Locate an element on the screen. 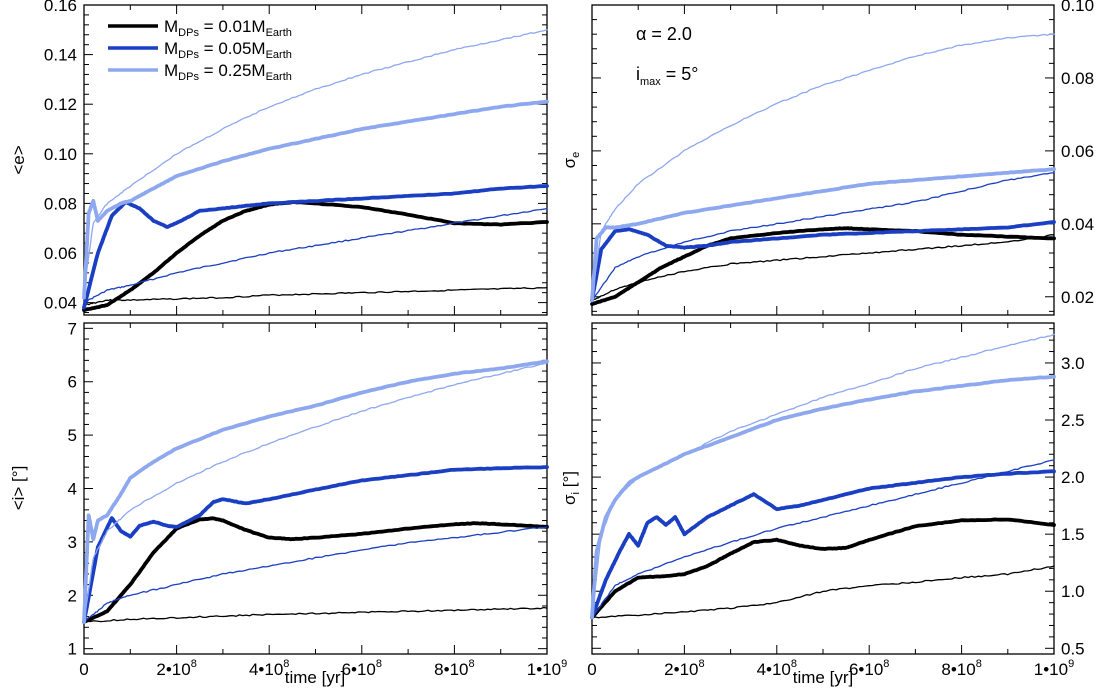  y-tick-label: 3 is located at coordinates (72, 542).